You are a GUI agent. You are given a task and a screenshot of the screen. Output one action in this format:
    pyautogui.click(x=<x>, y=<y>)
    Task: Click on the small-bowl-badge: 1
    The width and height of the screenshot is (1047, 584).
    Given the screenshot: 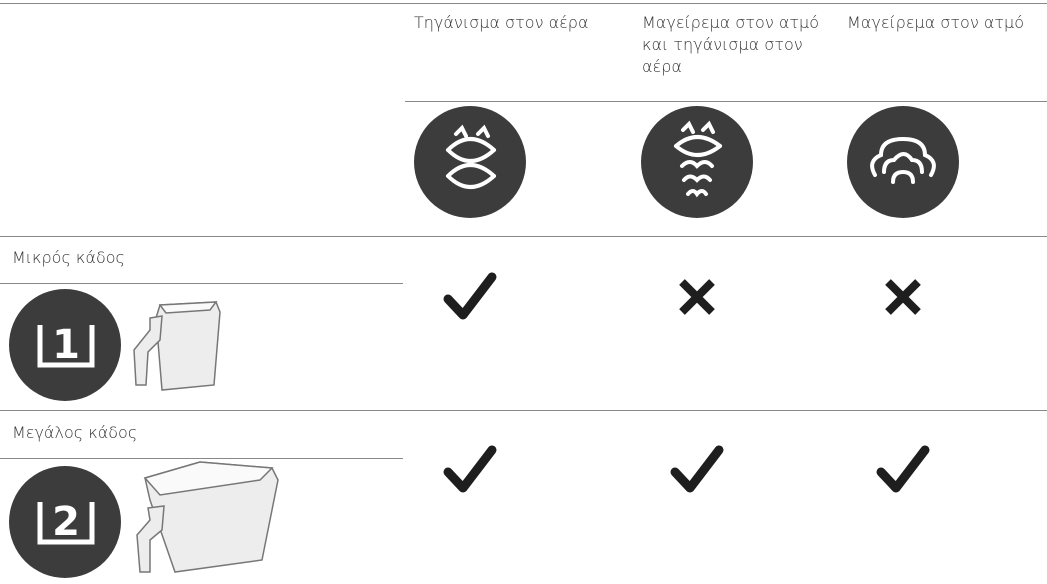 What is the action you would take?
    pyautogui.click(x=65, y=345)
    